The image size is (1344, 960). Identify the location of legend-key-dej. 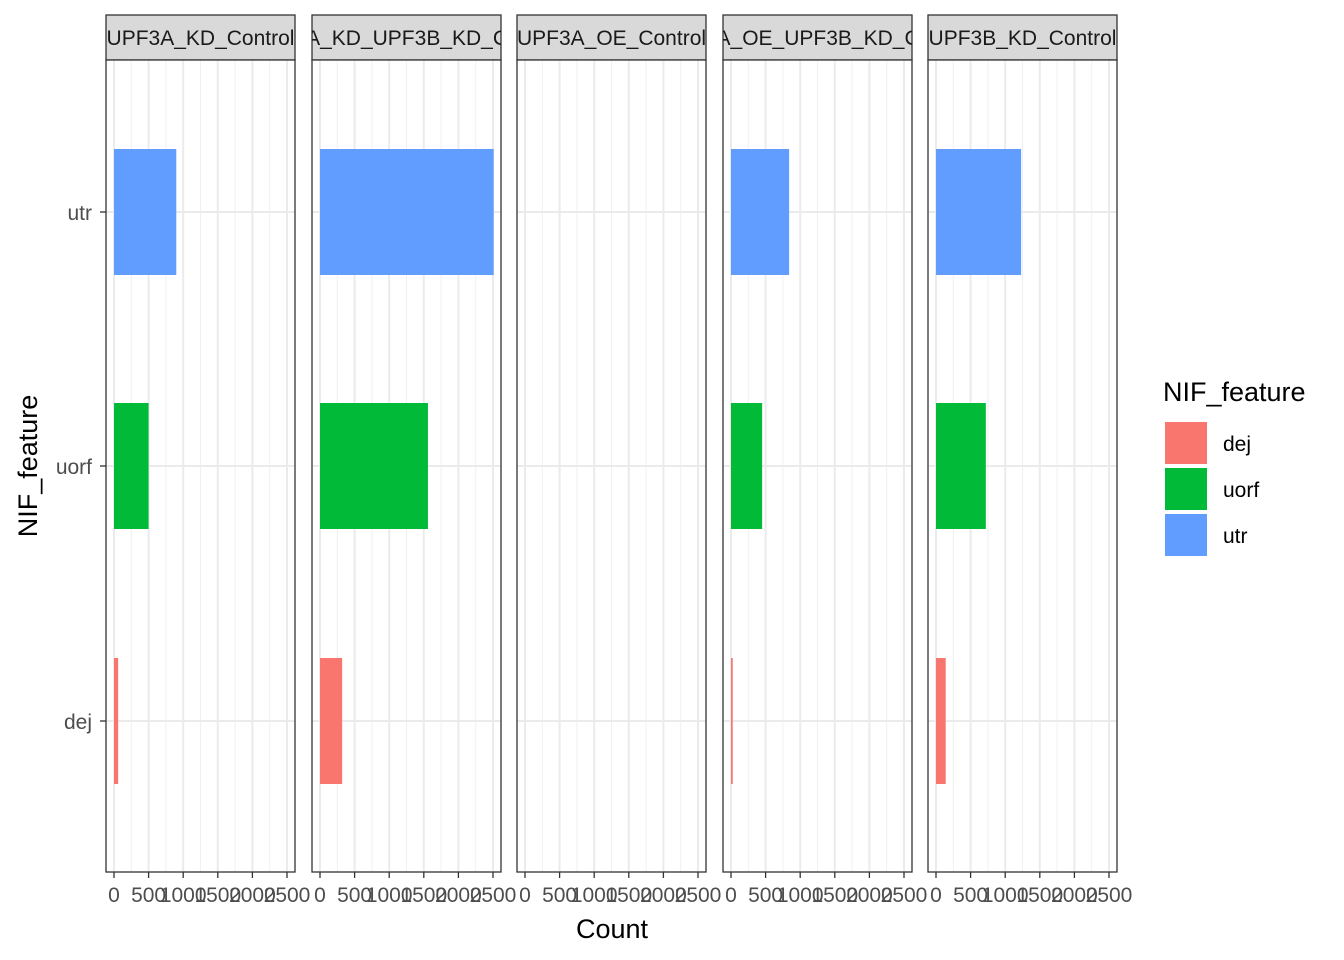
(1186, 443).